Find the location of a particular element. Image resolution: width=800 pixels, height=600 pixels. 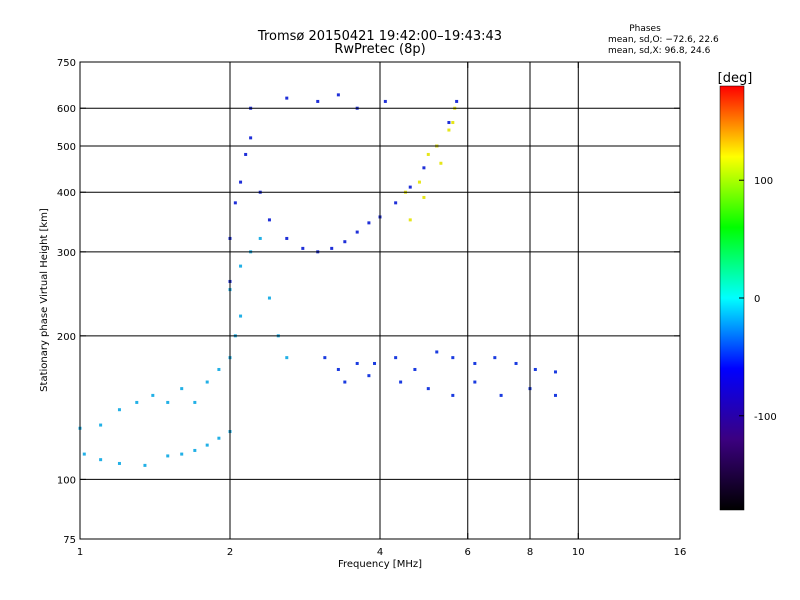

colorbar-tick-label: 0 is located at coordinates (757, 299).